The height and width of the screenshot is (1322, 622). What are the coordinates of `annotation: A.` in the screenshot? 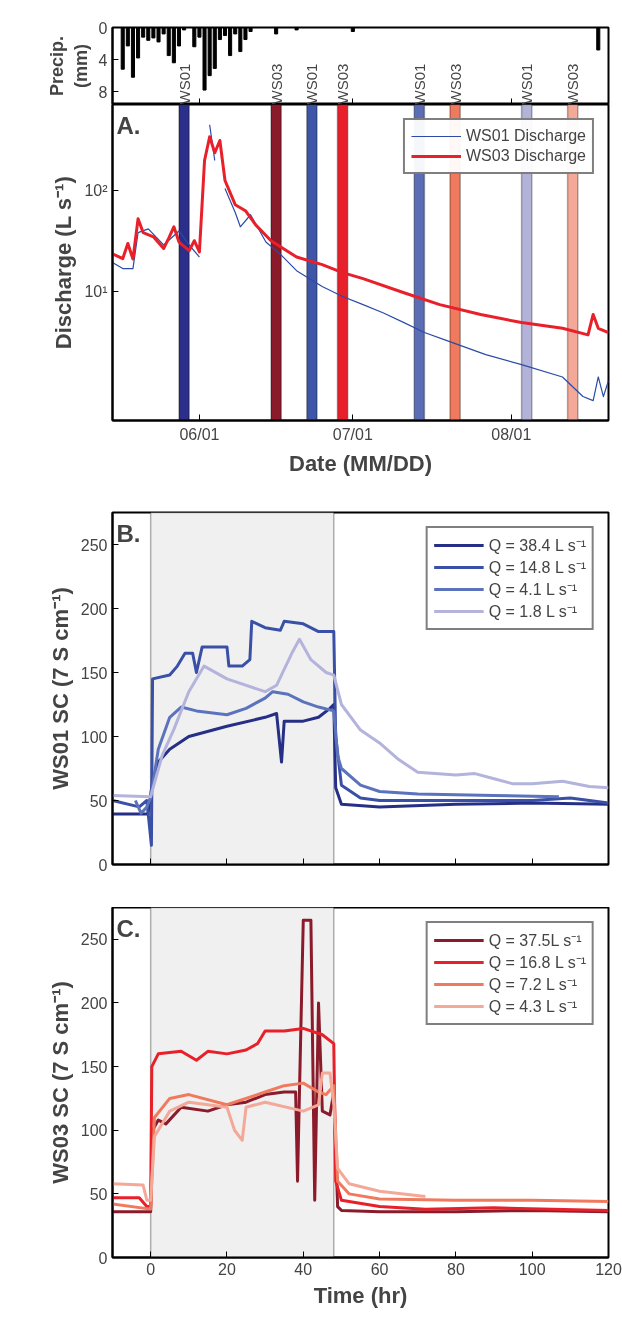 It's located at (128, 125).